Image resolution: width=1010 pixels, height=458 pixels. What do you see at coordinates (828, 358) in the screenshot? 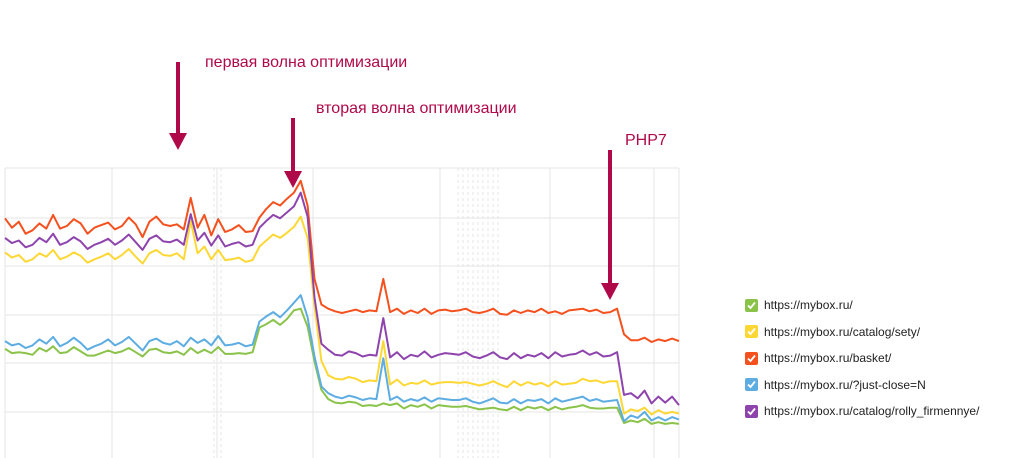
I see `legend-label: https://mybox.ru/basket/` at bounding box center [828, 358].